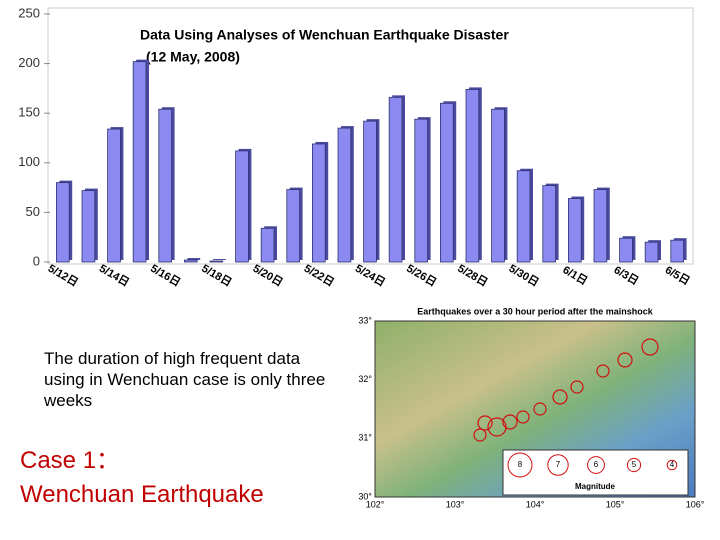 This screenshot has width=720, height=540. Describe the element at coordinates (36, 260) in the screenshot. I see `y-tick-label: 0` at that location.